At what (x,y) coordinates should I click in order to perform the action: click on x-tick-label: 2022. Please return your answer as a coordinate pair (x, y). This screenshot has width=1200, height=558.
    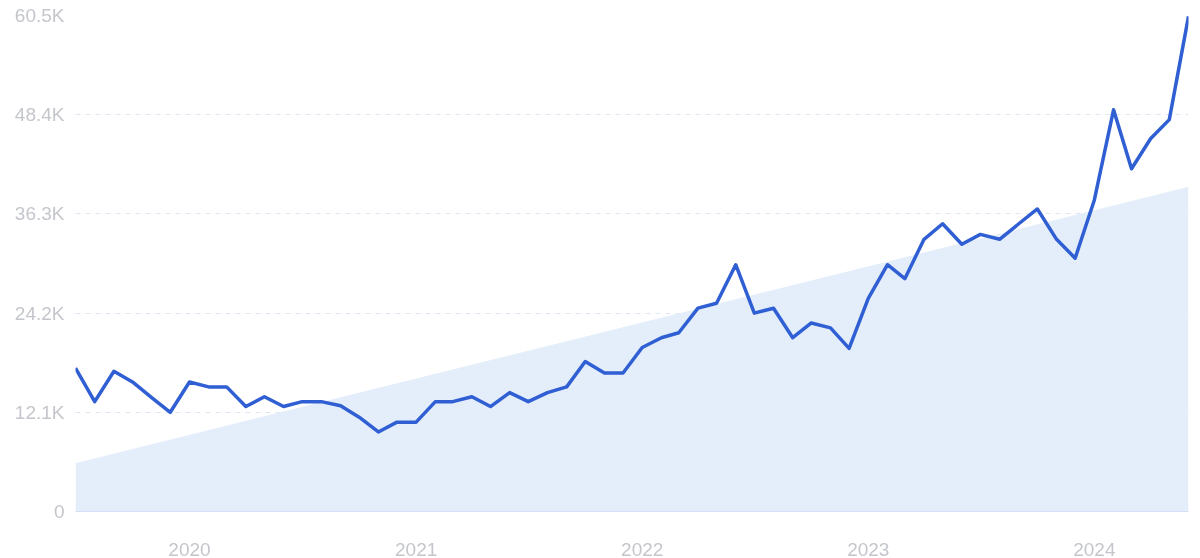
    Looking at the image, I should click on (642, 548).